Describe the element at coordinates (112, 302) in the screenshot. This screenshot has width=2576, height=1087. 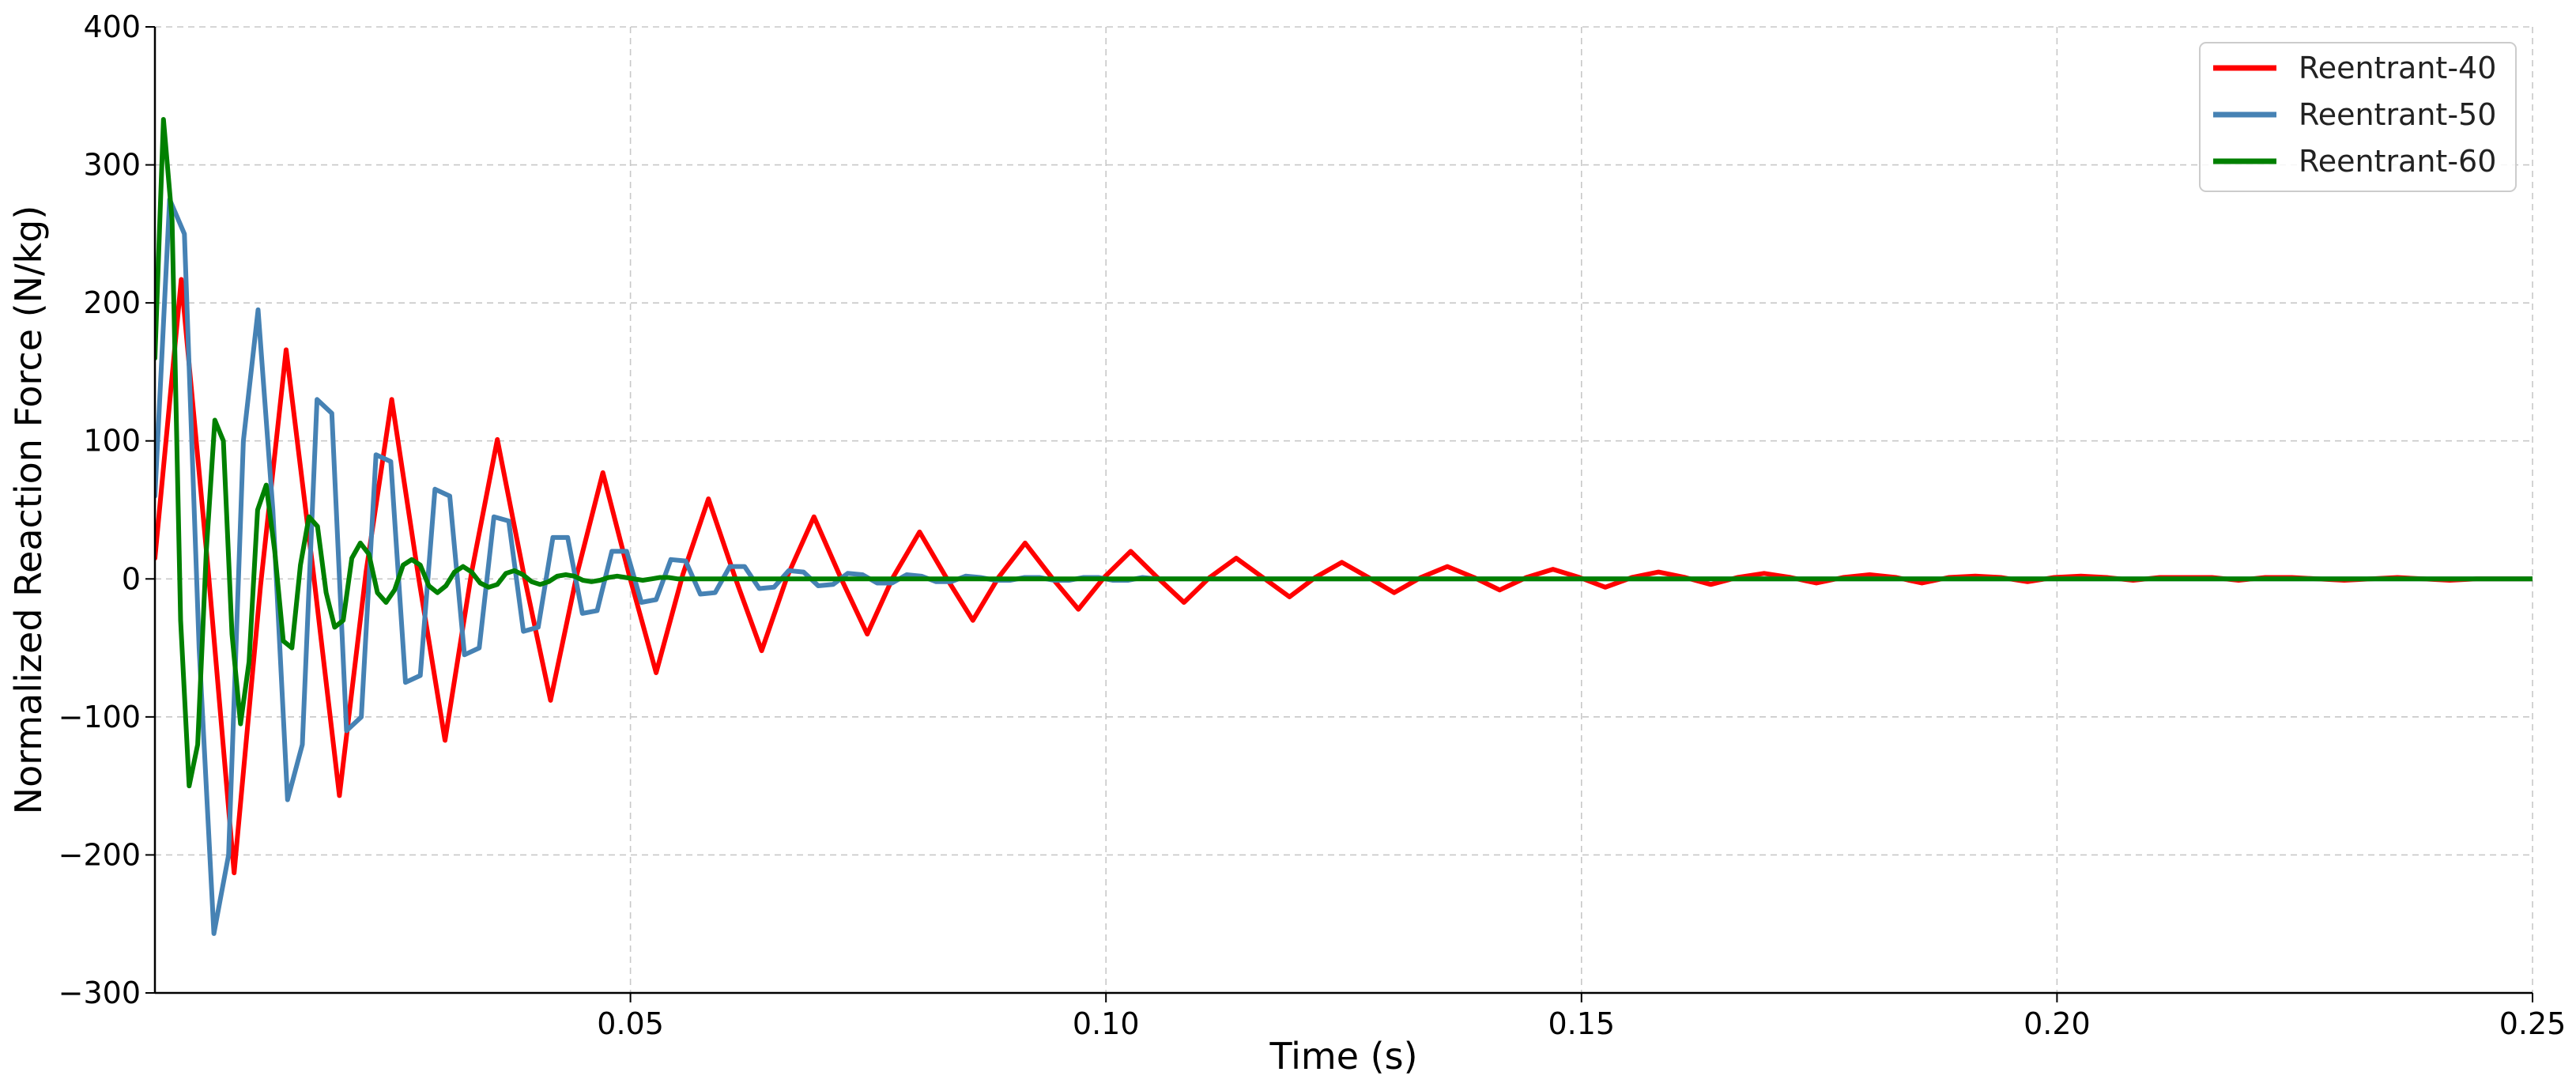
I see `y-tick-label: 200` at that location.